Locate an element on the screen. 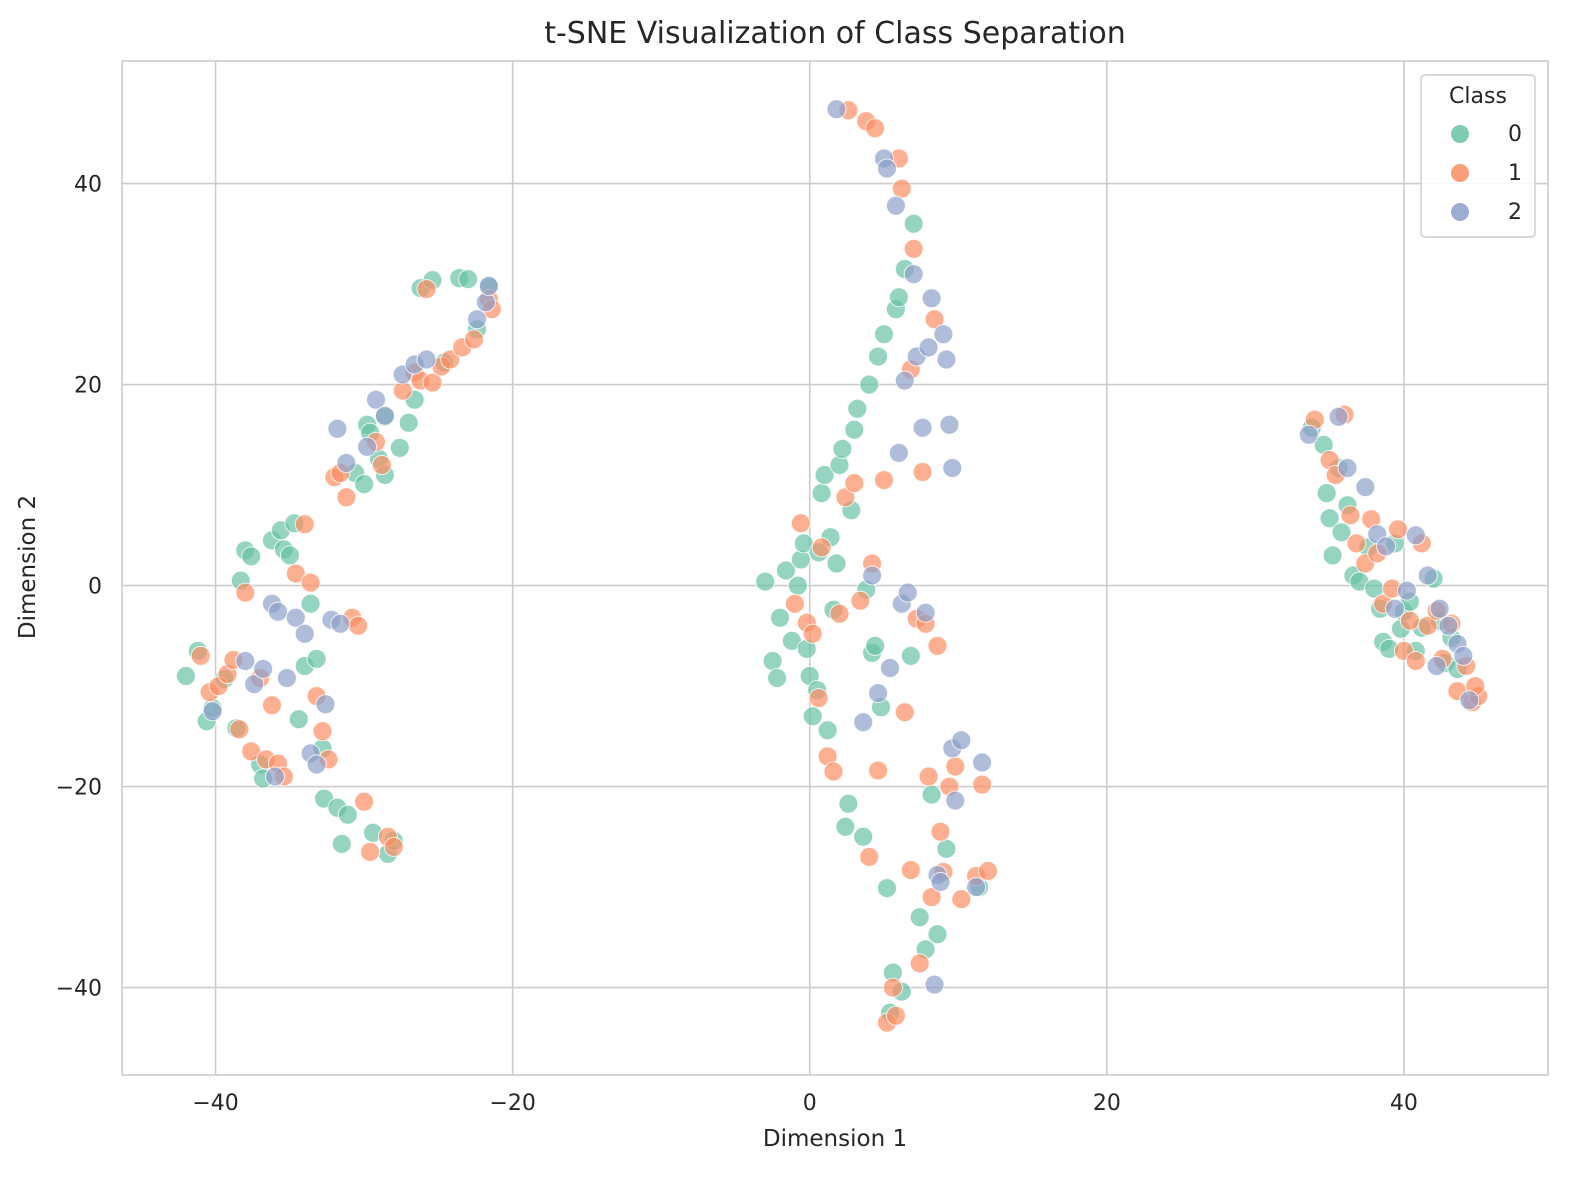 The width and height of the screenshot is (1580, 1181). legend-label-class-1: 1 is located at coordinates (1515, 173).